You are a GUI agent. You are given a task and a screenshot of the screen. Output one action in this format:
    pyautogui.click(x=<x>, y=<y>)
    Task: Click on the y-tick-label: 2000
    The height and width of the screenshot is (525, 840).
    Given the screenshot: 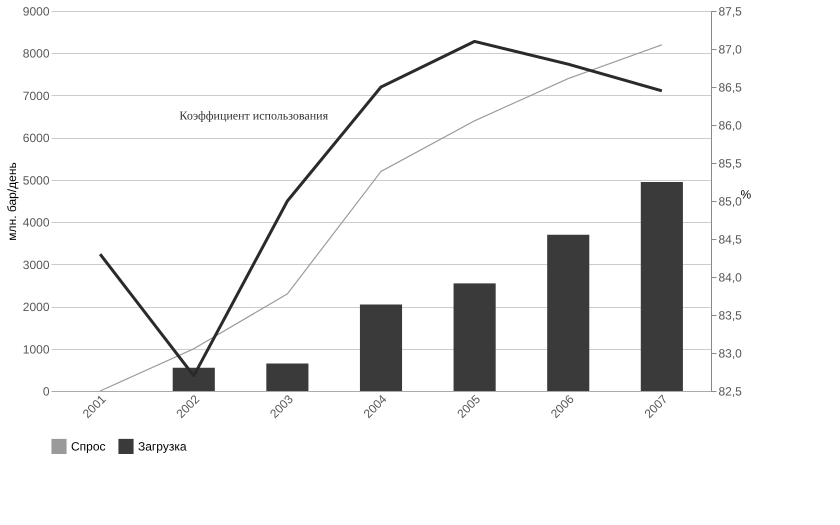 What is the action you would take?
    pyautogui.click(x=36, y=307)
    